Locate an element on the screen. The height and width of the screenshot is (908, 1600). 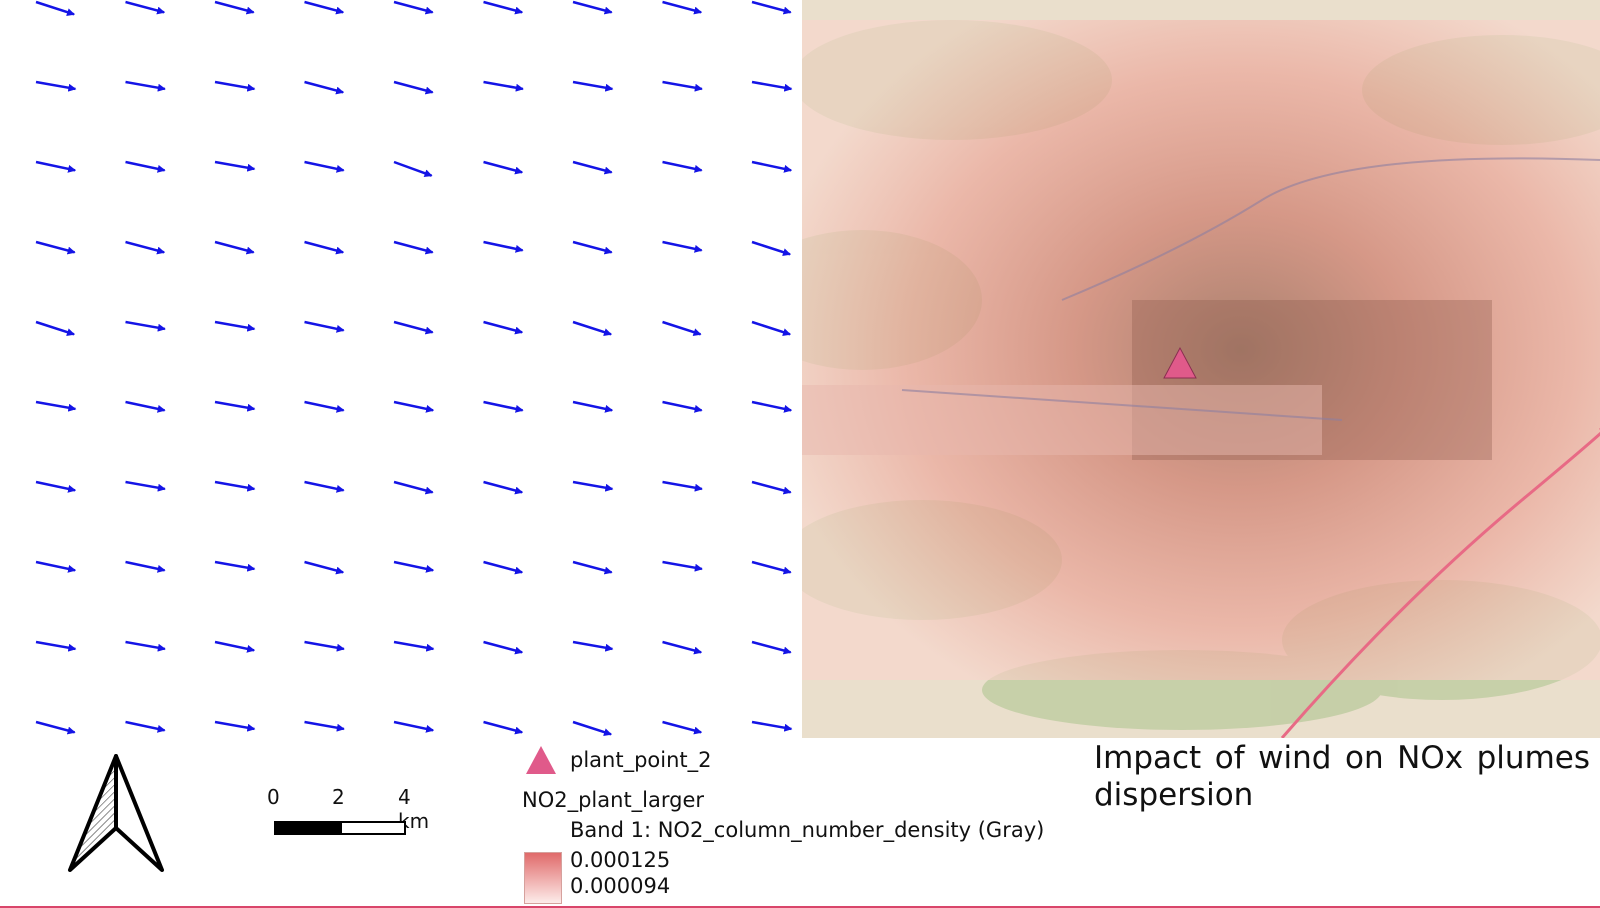
basemap-railway is located at coordinates (1440, 583).